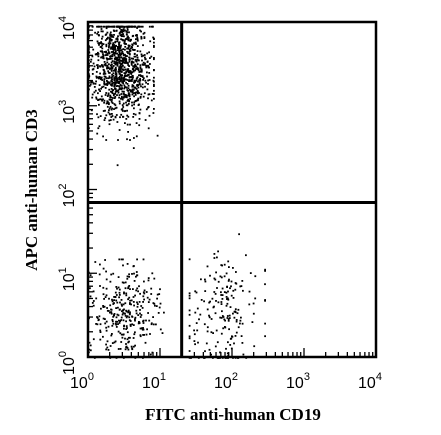  Describe the element at coordinates (31, 190) in the screenshot. I see `y-axis-label: APC anti-human CD3` at that location.